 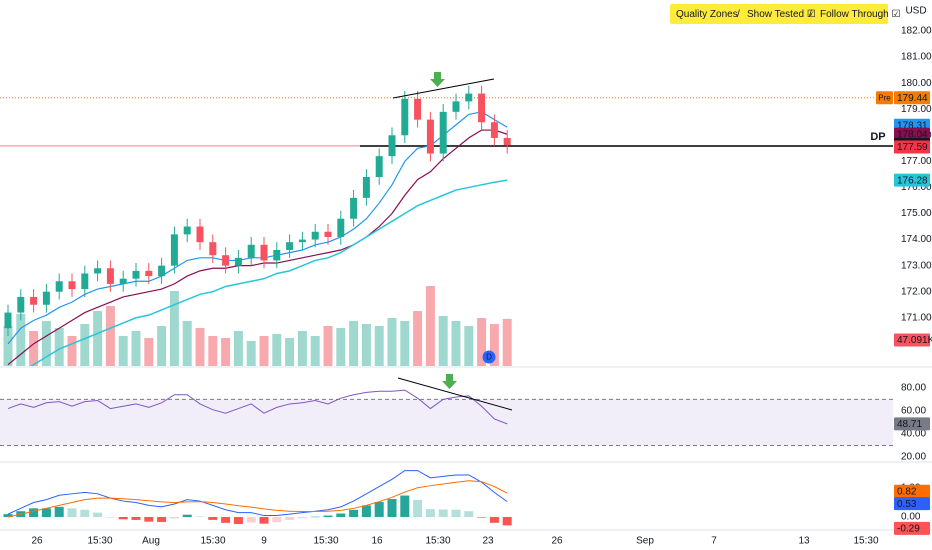 I want to click on indicator-bar, so click(x=779, y=14).